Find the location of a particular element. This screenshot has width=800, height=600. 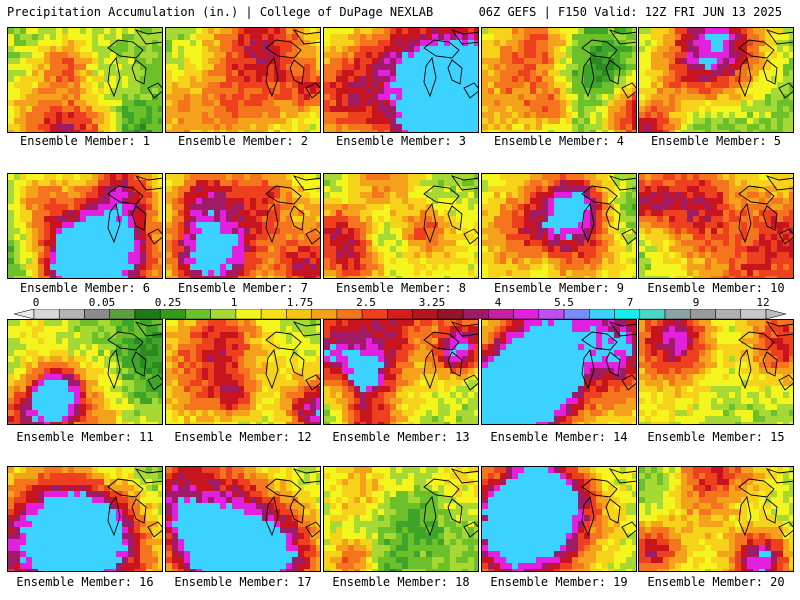

ensemble-member-label: Ensemble Member: 8 is located at coordinates (401, 288).